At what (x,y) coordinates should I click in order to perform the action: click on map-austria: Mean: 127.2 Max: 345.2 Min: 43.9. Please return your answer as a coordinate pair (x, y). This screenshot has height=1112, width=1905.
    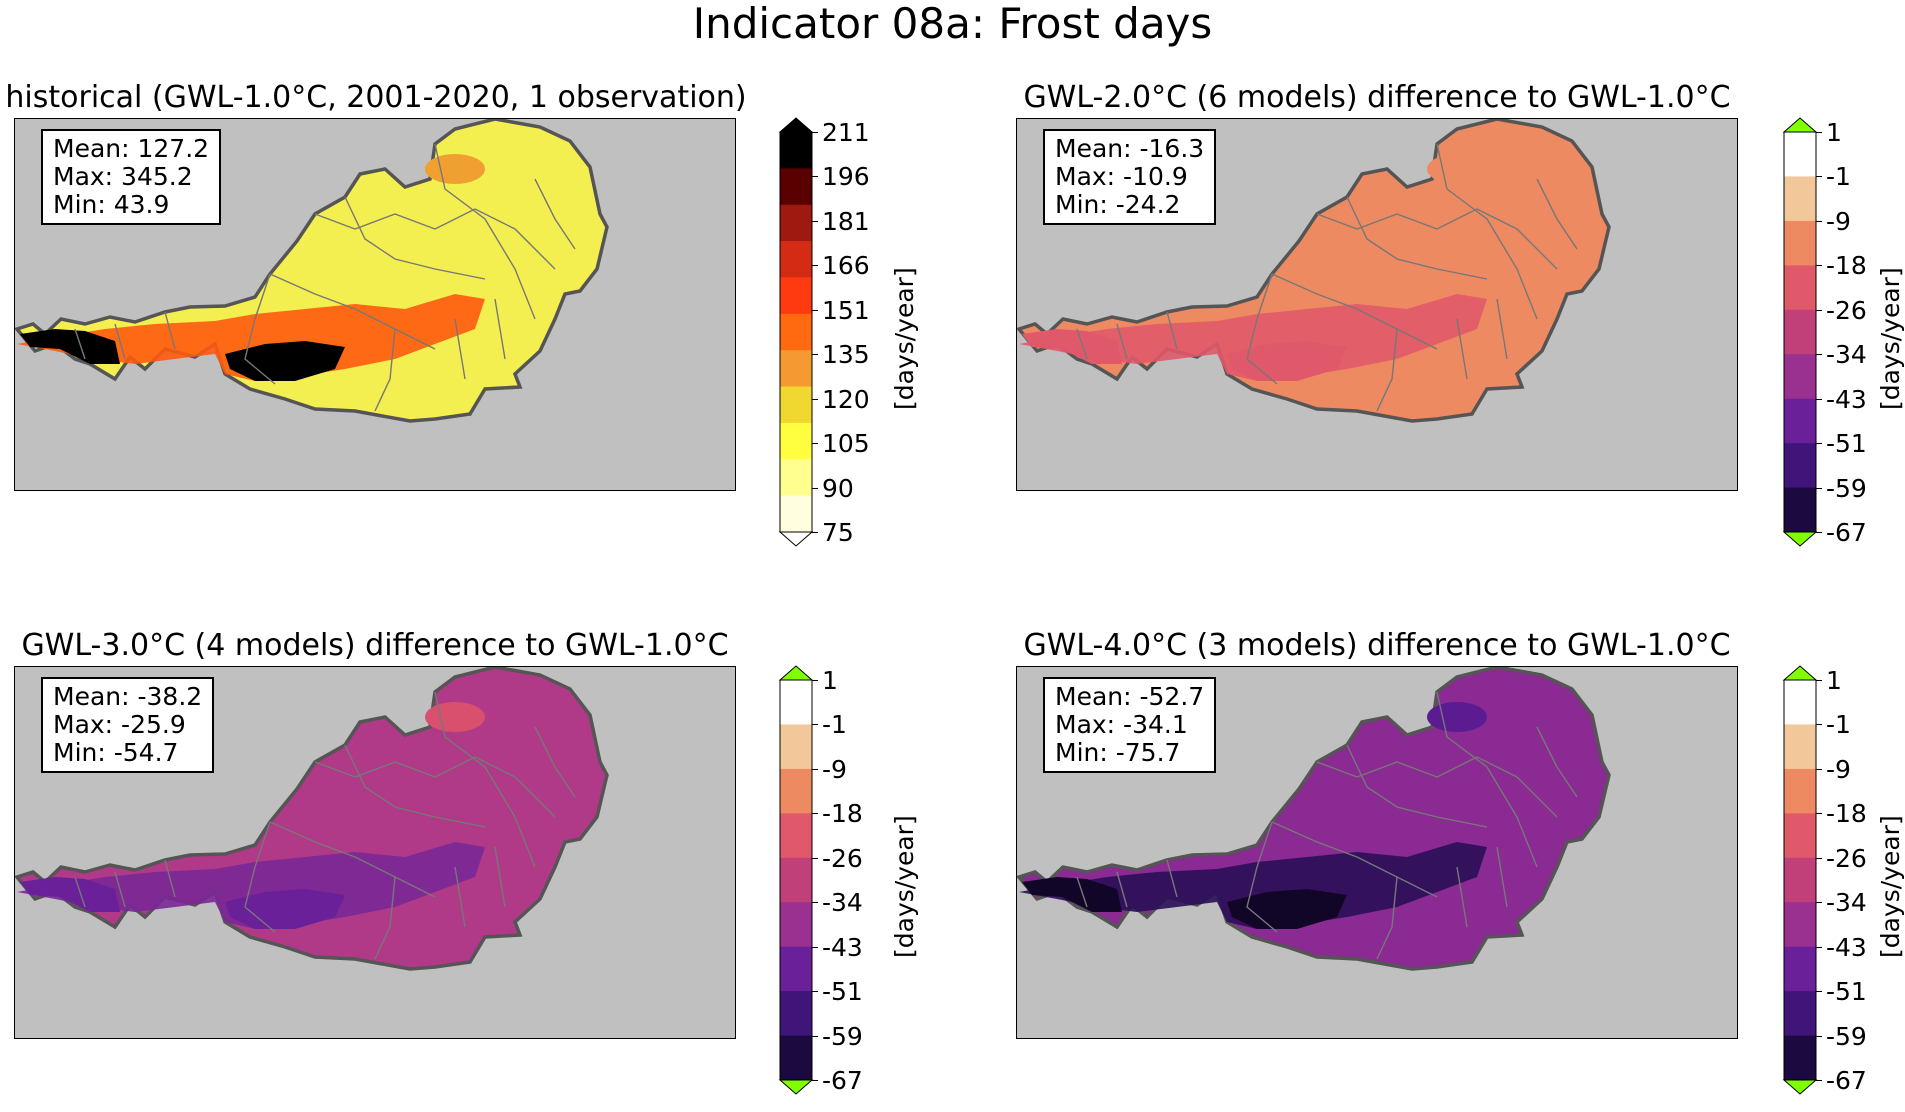
    Looking at the image, I should click on (375, 304).